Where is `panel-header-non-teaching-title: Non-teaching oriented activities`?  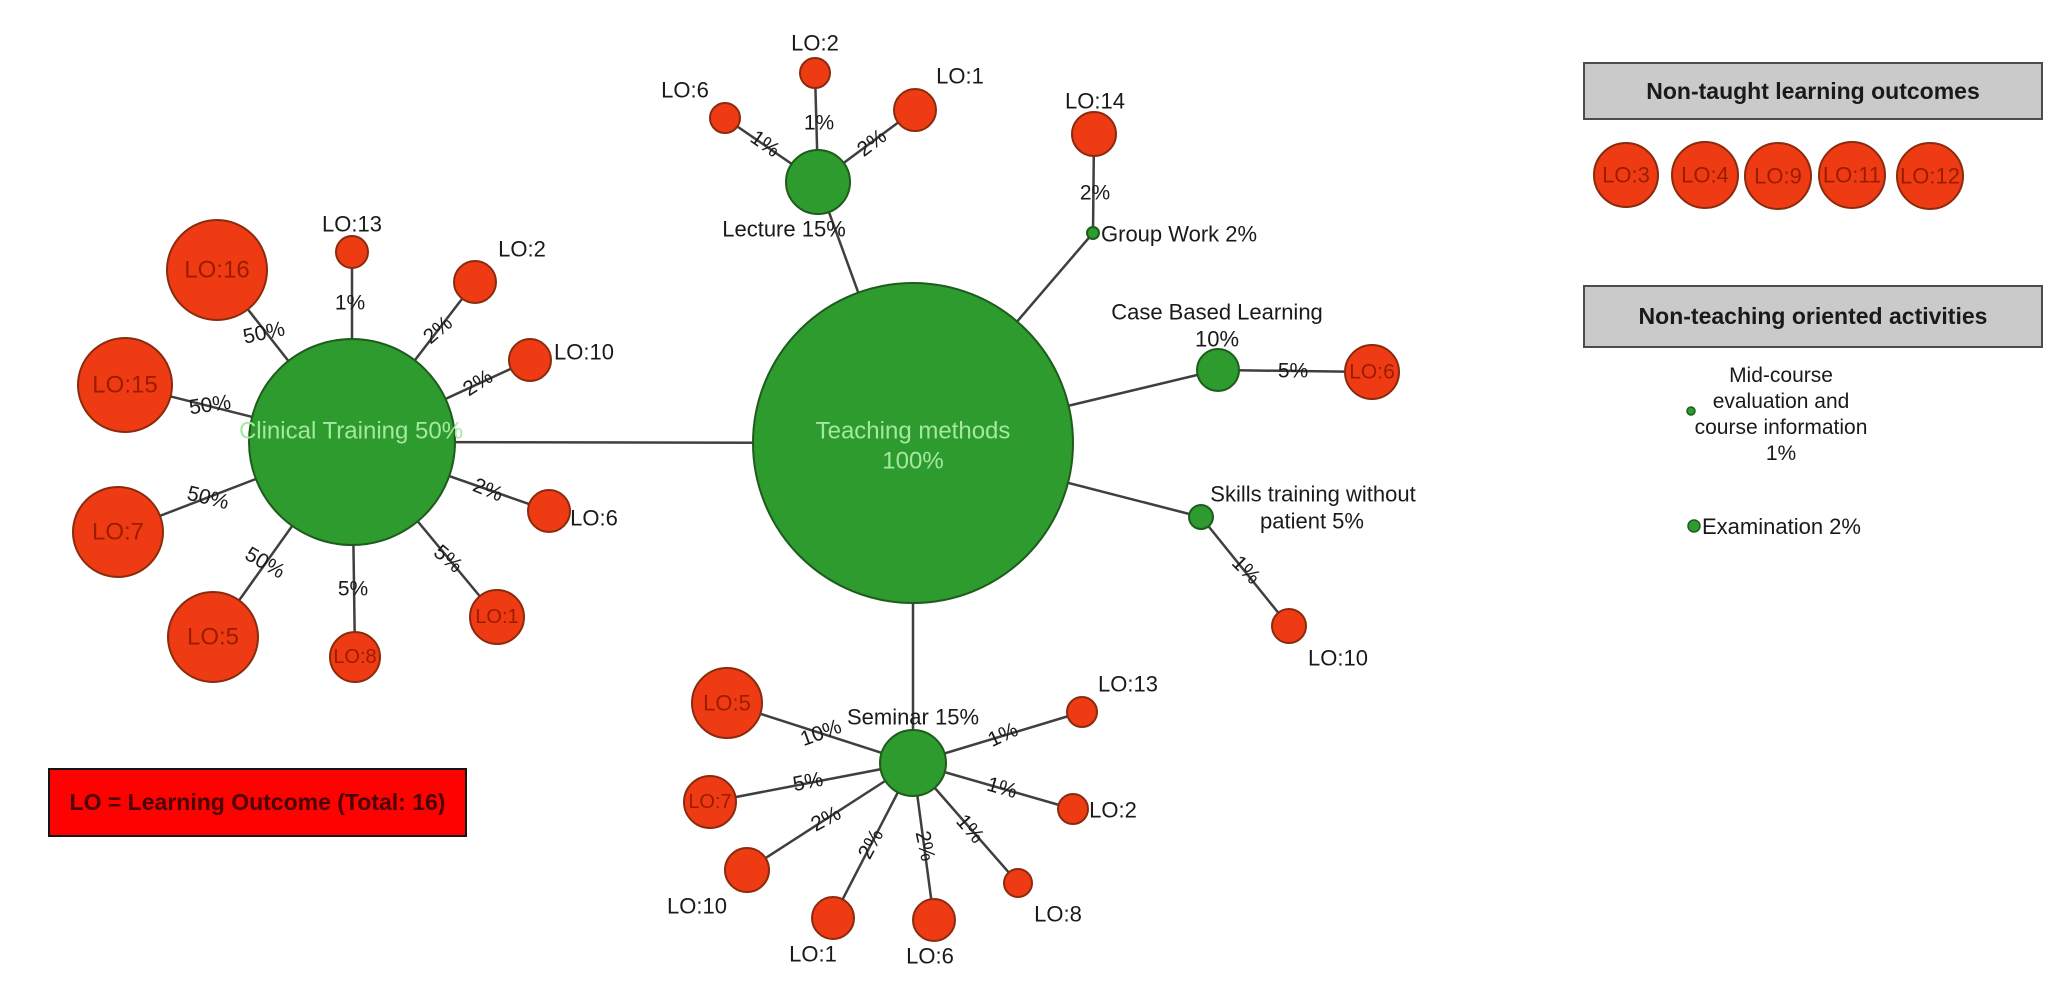 panel-header-non-teaching-title: Non-teaching oriented activities is located at coordinates (1813, 316).